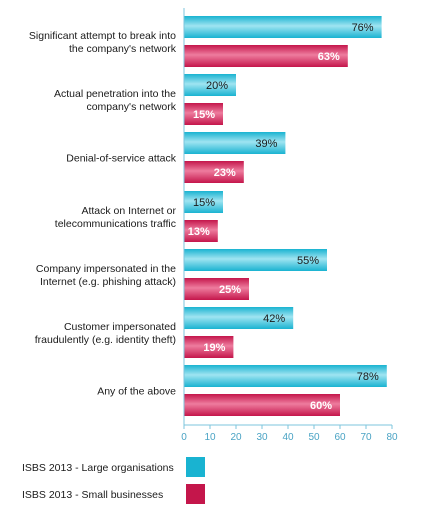  What do you see at coordinates (214, 348) in the screenshot?
I see `data-label-small-5: 19%` at bounding box center [214, 348].